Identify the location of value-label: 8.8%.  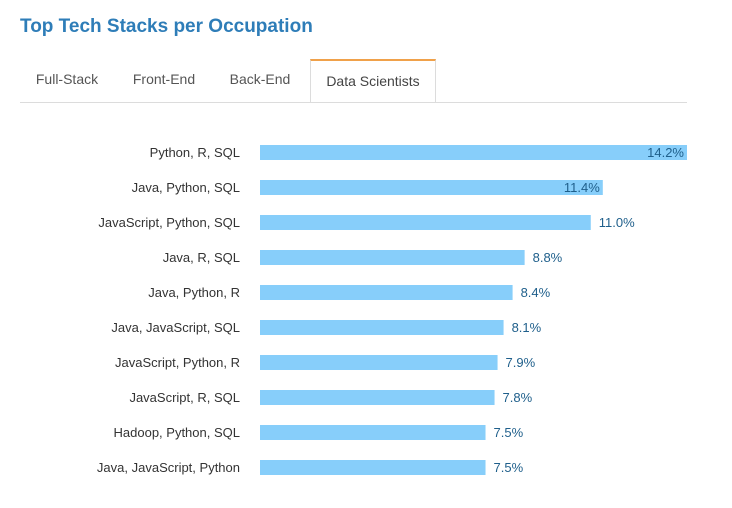
(548, 257).